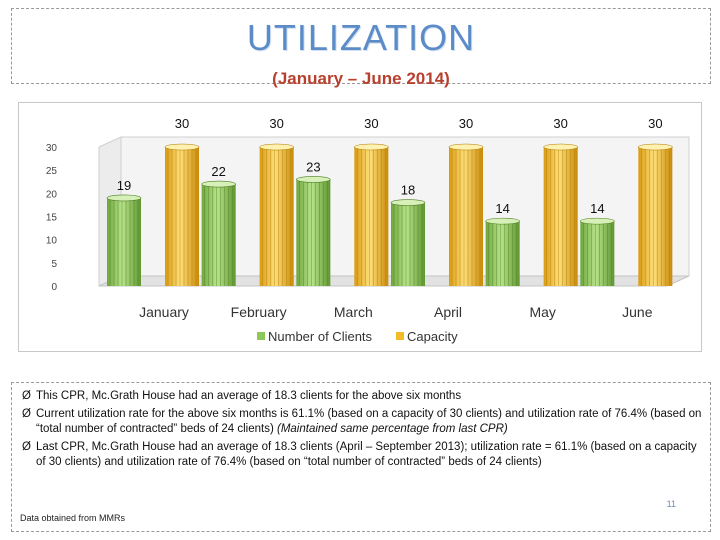 The height and width of the screenshot is (540, 720). I want to click on page-subtitle: (January – June 2014), so click(361, 78).